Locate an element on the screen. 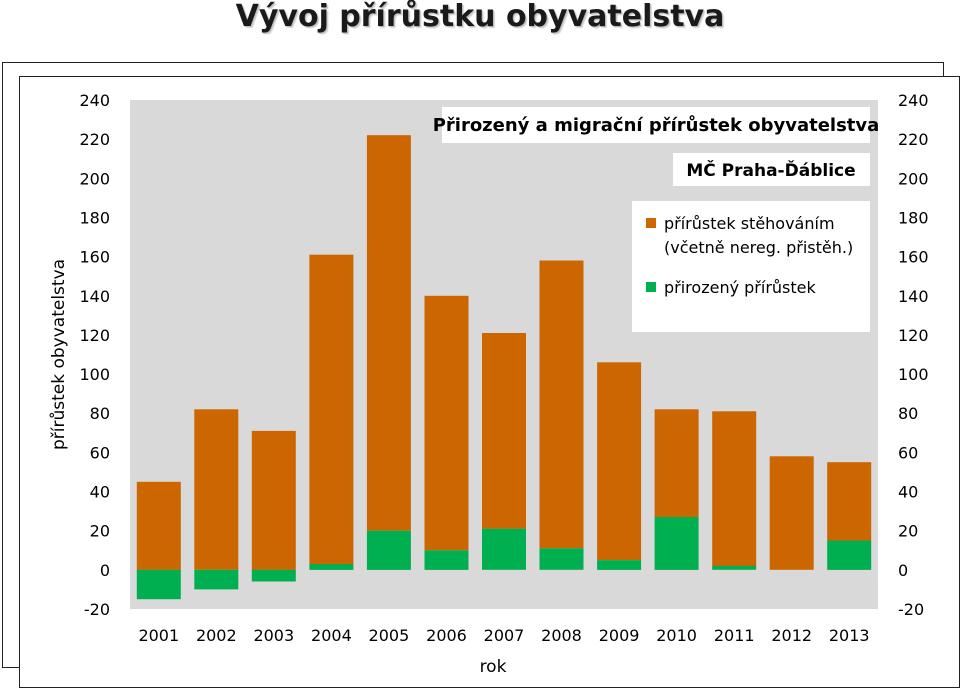  chart-subtitle: MČ Praha-Ďáblice is located at coordinates (770, 170).